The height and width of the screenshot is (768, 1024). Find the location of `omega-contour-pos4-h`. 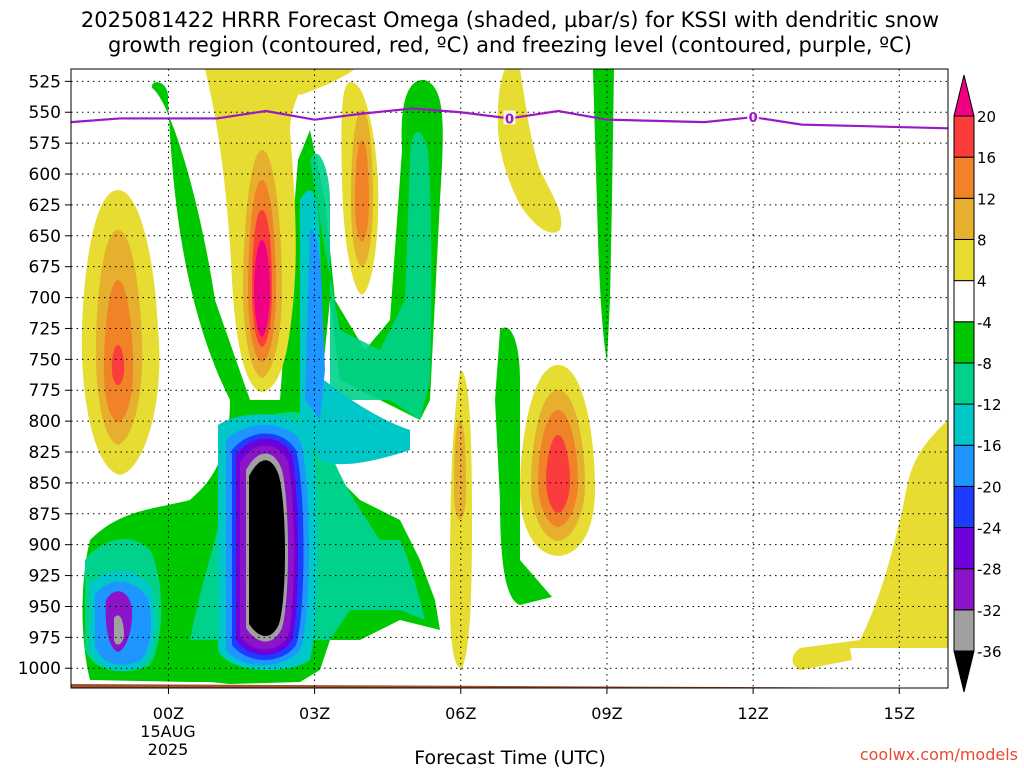

omega-contour-pos4-h is located at coordinates (870, 545).